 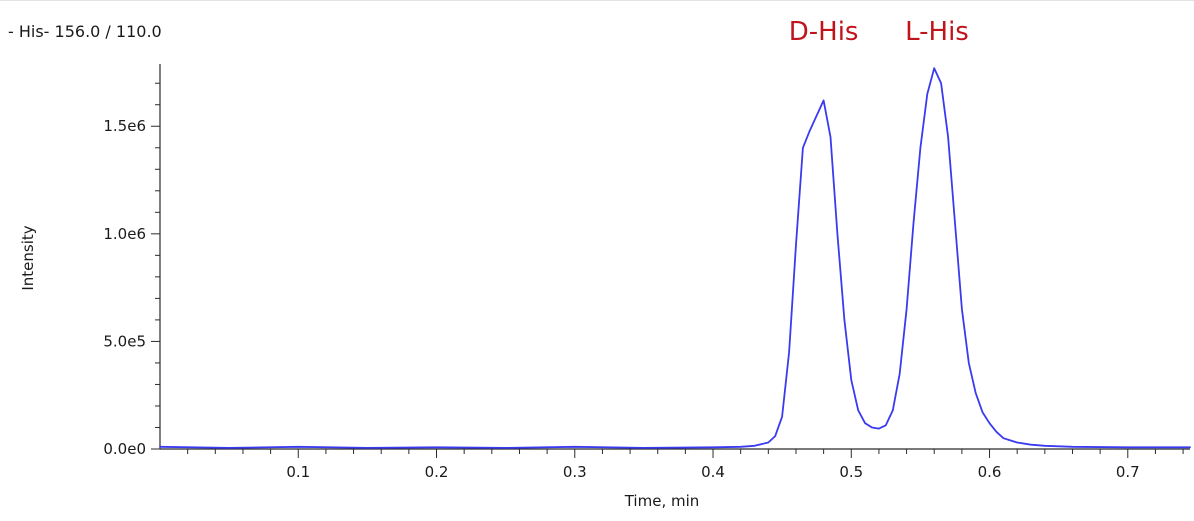 I want to click on x-tick-label: 0.7, so click(x=1128, y=472).